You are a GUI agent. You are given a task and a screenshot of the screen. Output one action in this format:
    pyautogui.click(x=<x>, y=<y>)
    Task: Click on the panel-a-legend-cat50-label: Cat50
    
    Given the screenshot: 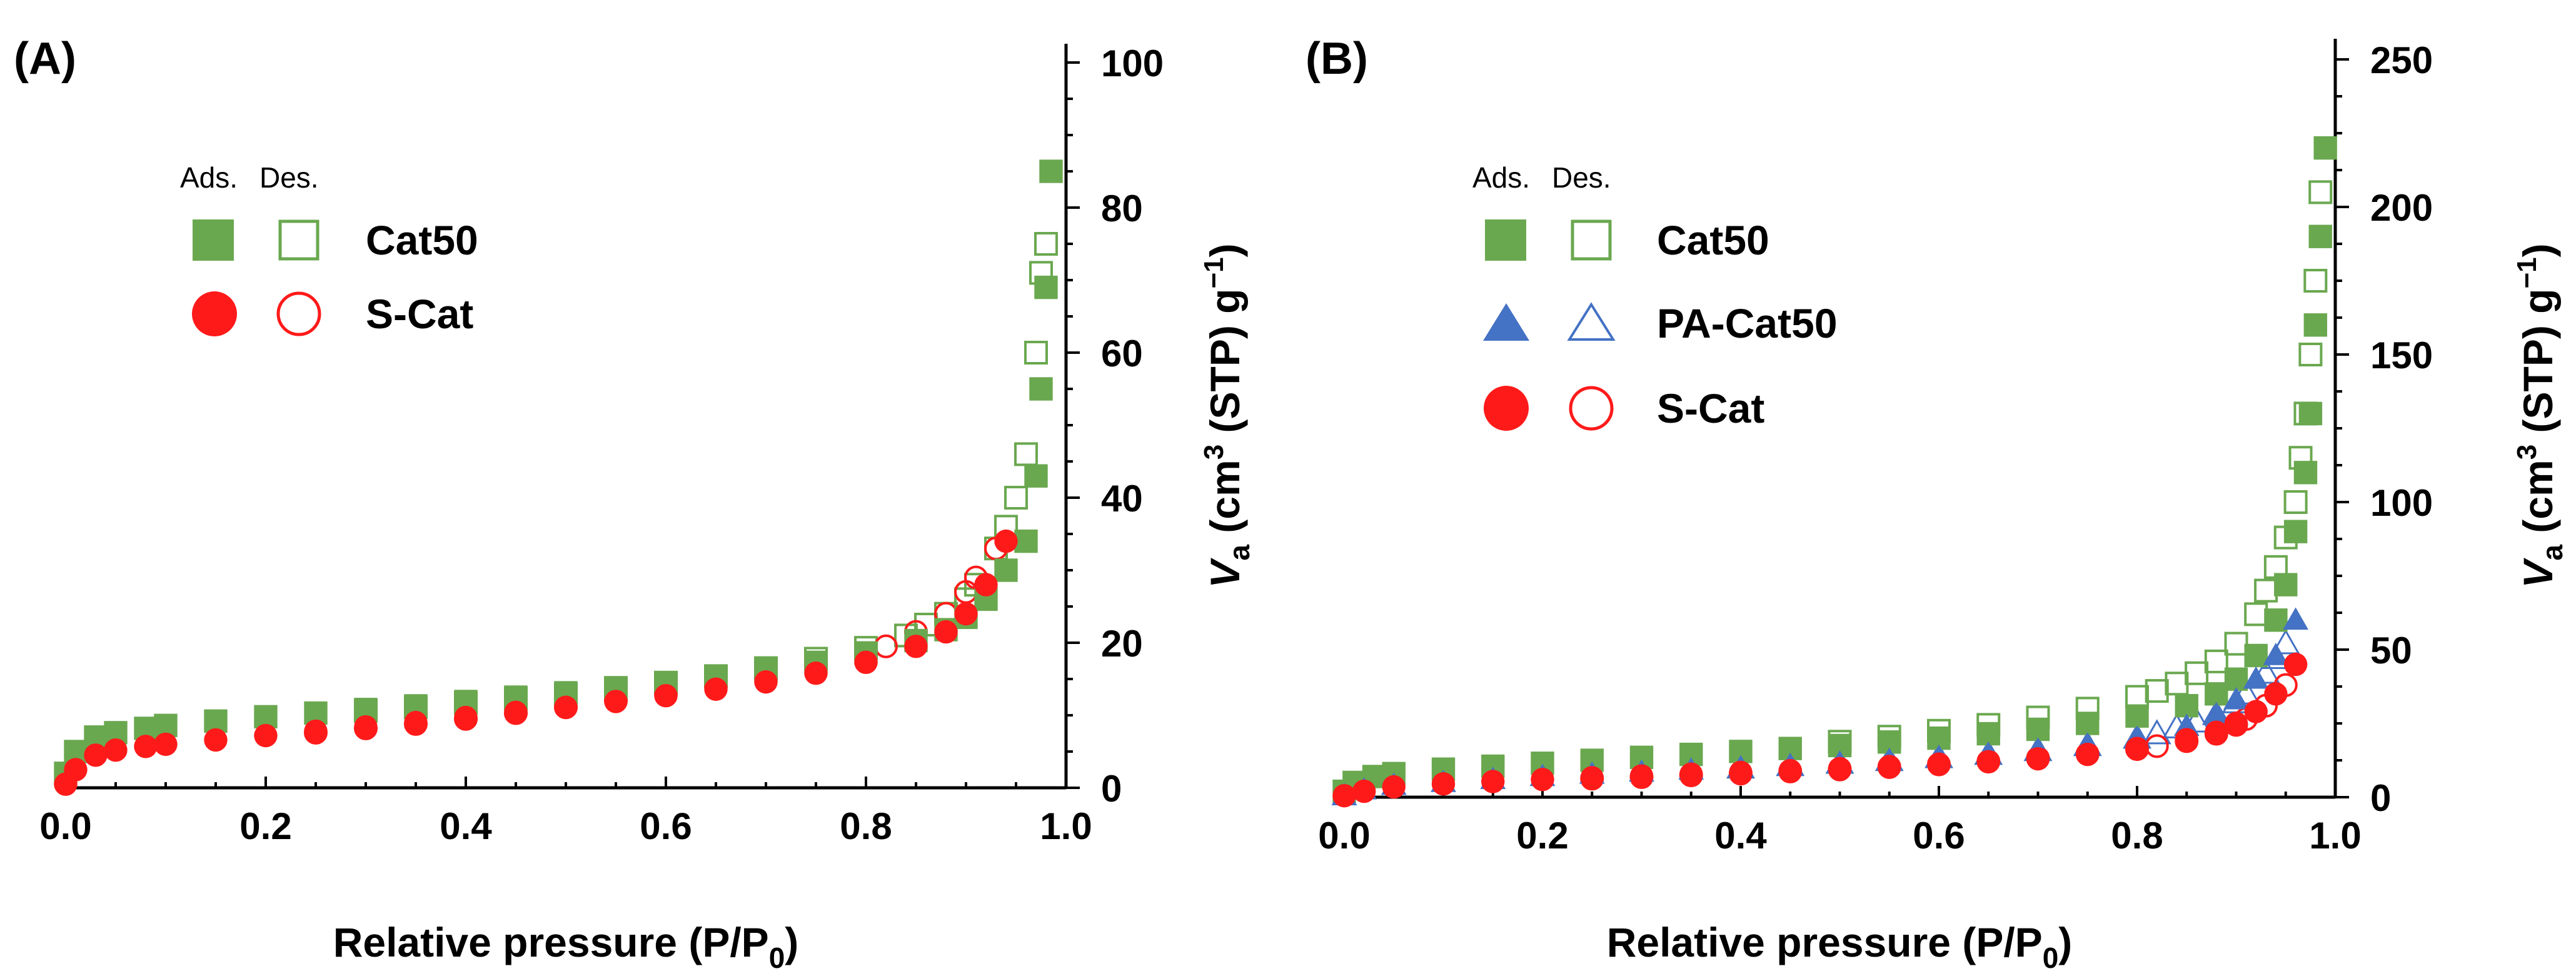 What is the action you would take?
    pyautogui.click(x=422, y=240)
    